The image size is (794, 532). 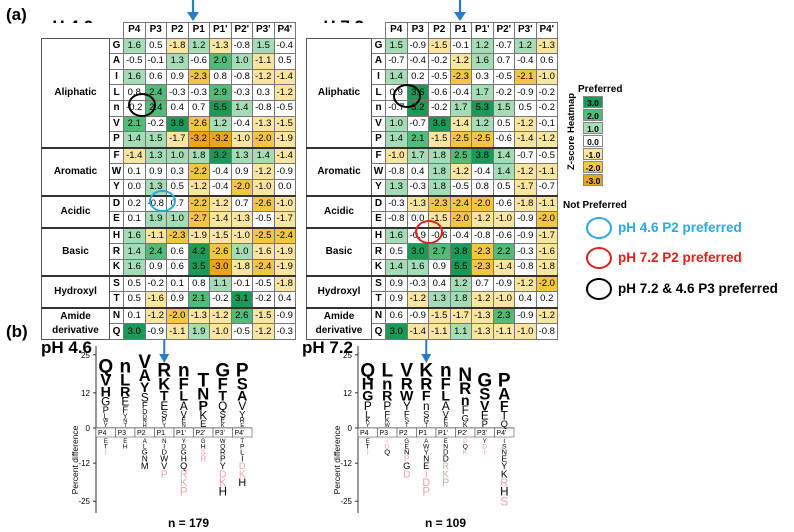 What do you see at coordinates (482, 187) in the screenshot?
I see `heatmap-cell: 0.8` at bounding box center [482, 187].